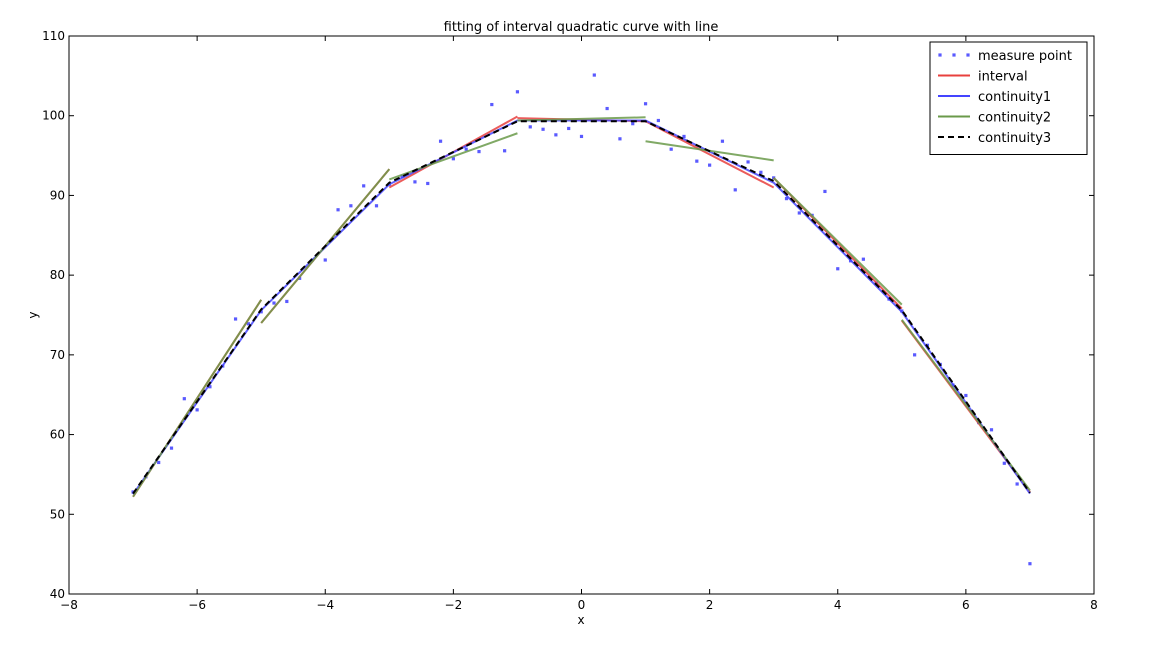 Image resolution: width=1152 pixels, height=652 pixels. I want to click on x-tick-label: −4, so click(325, 605).